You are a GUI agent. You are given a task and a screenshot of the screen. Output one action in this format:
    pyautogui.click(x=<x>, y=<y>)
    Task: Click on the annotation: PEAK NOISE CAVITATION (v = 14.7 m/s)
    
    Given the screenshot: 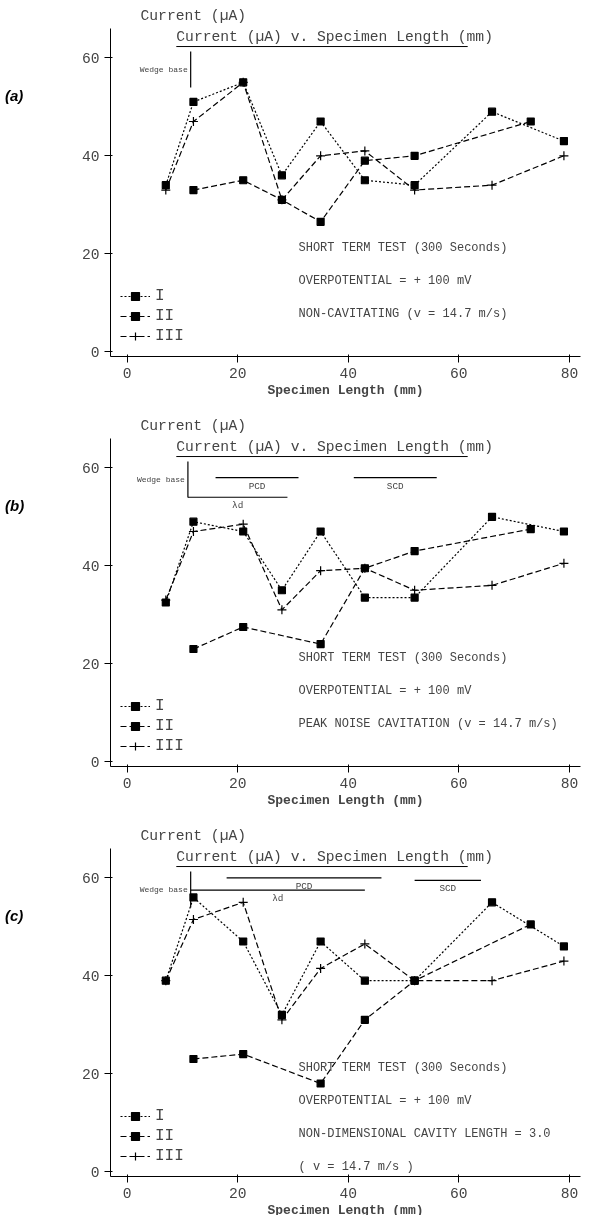 What is the action you would take?
    pyautogui.click(x=428, y=723)
    